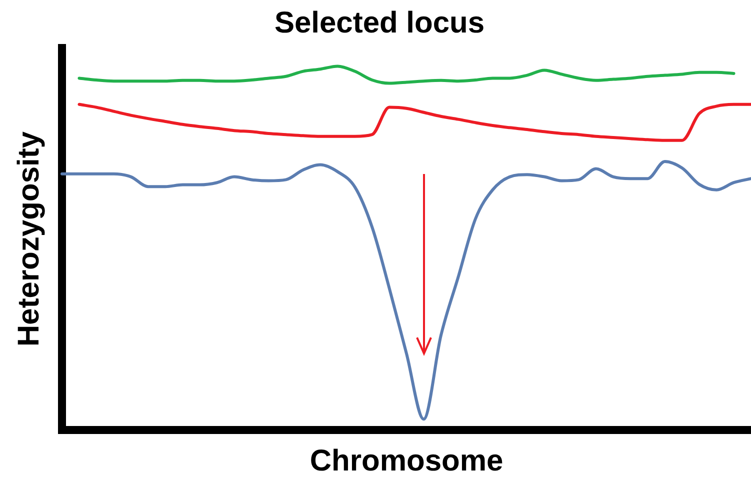  What do you see at coordinates (407, 461) in the screenshot?
I see `x-axis-title: Chromosome` at bounding box center [407, 461].